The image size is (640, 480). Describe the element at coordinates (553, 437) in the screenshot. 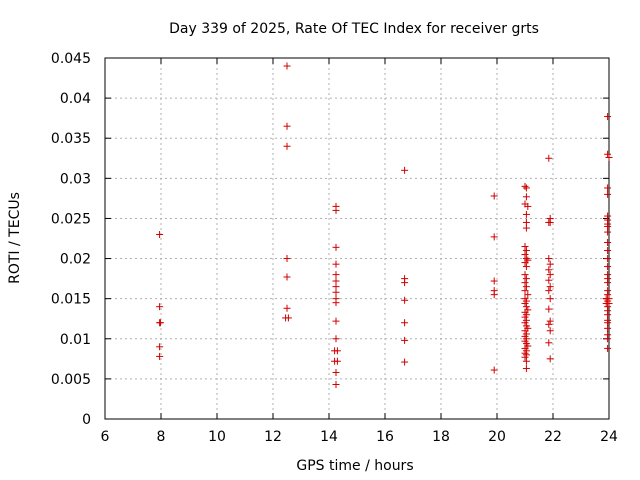

I see `x-tick-label: 22` at that location.